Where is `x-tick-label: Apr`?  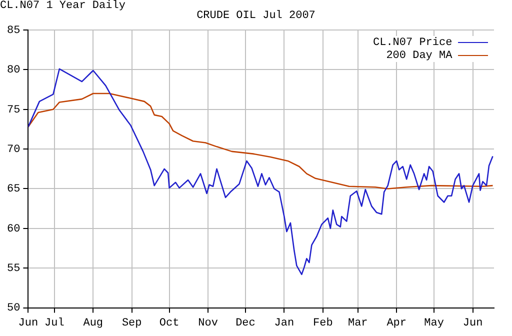 x-tick-label: Apr is located at coordinates (396, 323).